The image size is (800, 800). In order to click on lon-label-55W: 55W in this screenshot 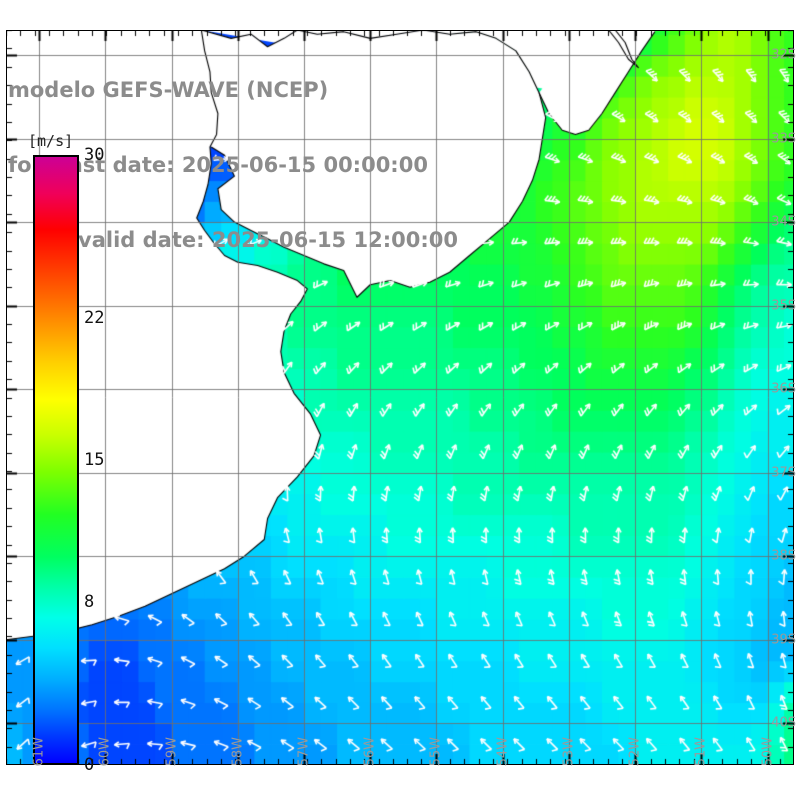, I will do `click(436, 751)`.